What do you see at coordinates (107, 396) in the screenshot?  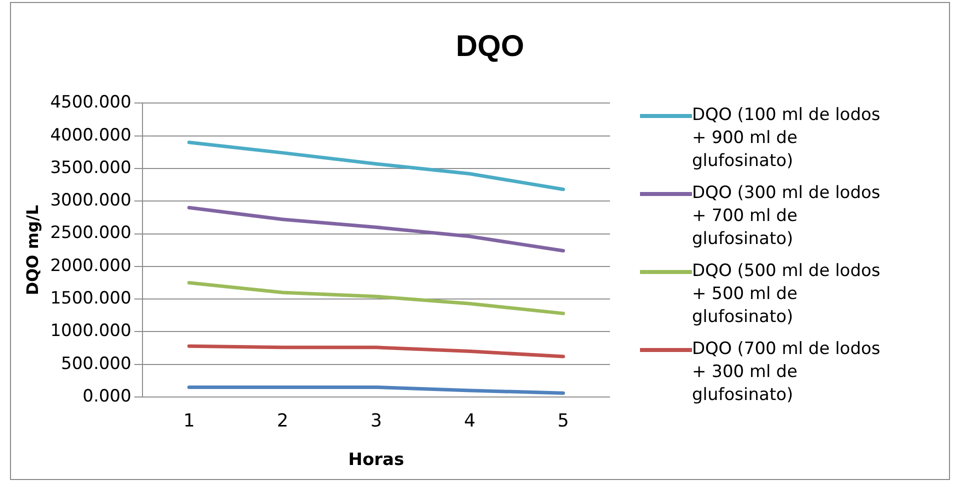 I see `y-tick-label: 0.000` at bounding box center [107, 396].